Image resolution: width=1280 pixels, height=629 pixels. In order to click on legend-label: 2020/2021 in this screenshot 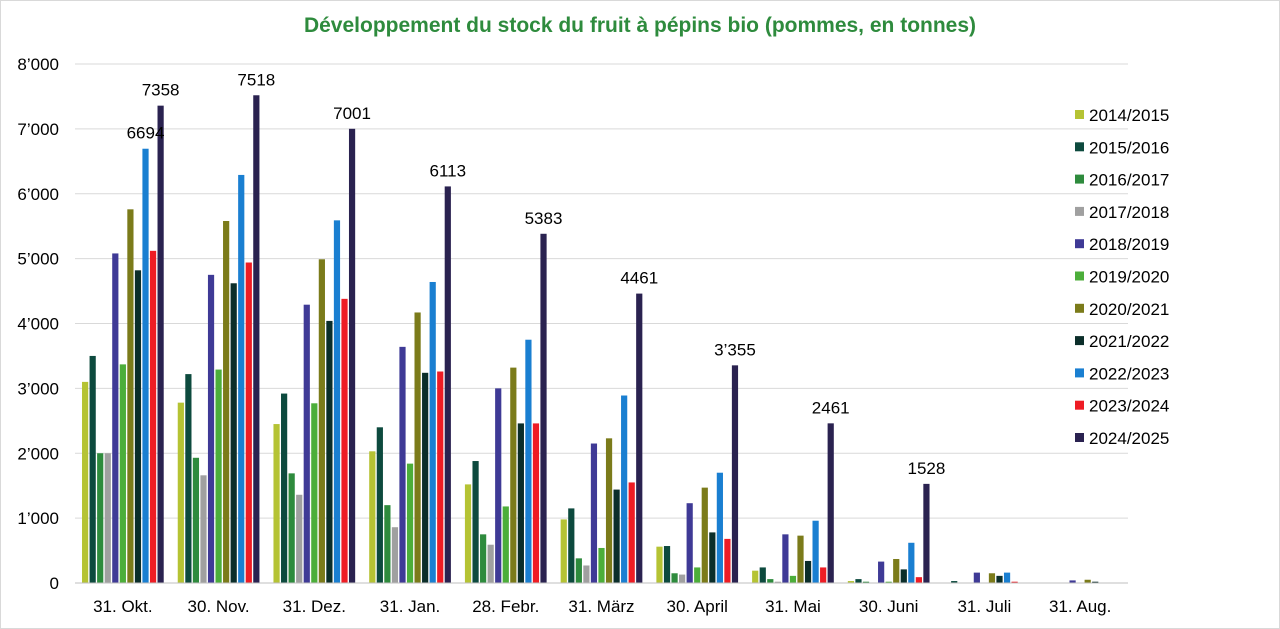, I will do `click(1129, 309)`.